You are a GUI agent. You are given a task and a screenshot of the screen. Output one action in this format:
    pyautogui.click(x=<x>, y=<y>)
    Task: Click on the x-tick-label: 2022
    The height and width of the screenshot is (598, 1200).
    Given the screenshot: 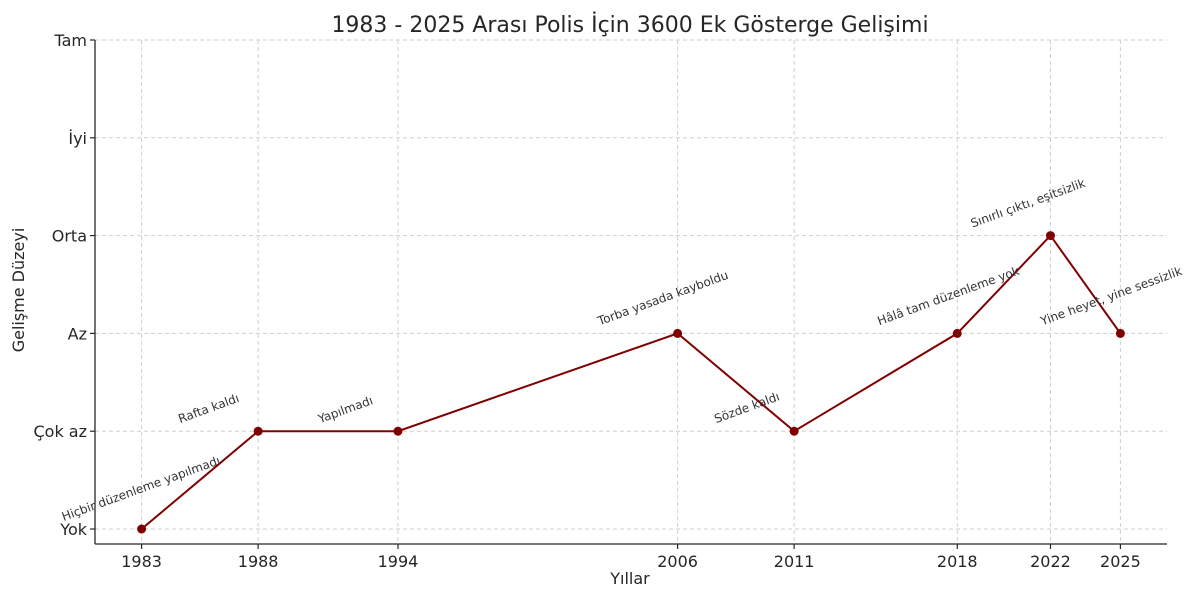 What is the action you would take?
    pyautogui.click(x=1050, y=561)
    